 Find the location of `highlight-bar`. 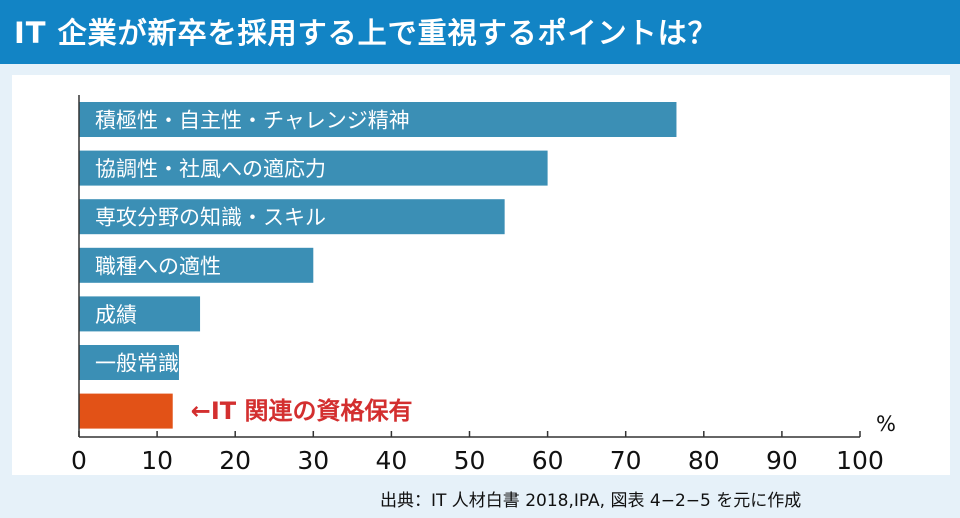

highlight-bar is located at coordinates (126, 411).